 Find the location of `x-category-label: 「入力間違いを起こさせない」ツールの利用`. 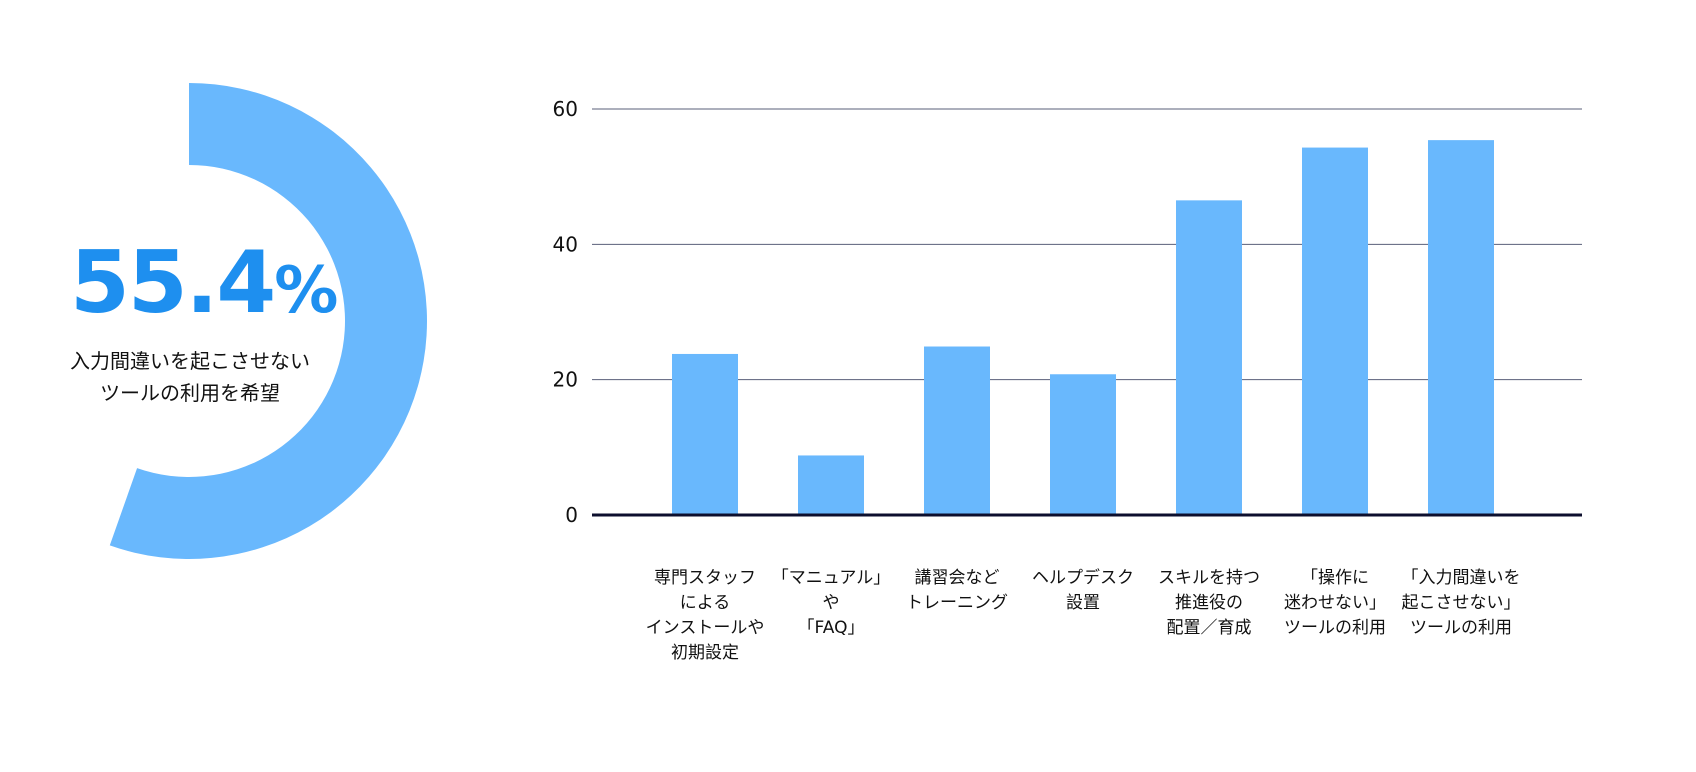

x-category-label: 「入力間違いを起こさせない」ツールの利用 is located at coordinates (1461, 603).